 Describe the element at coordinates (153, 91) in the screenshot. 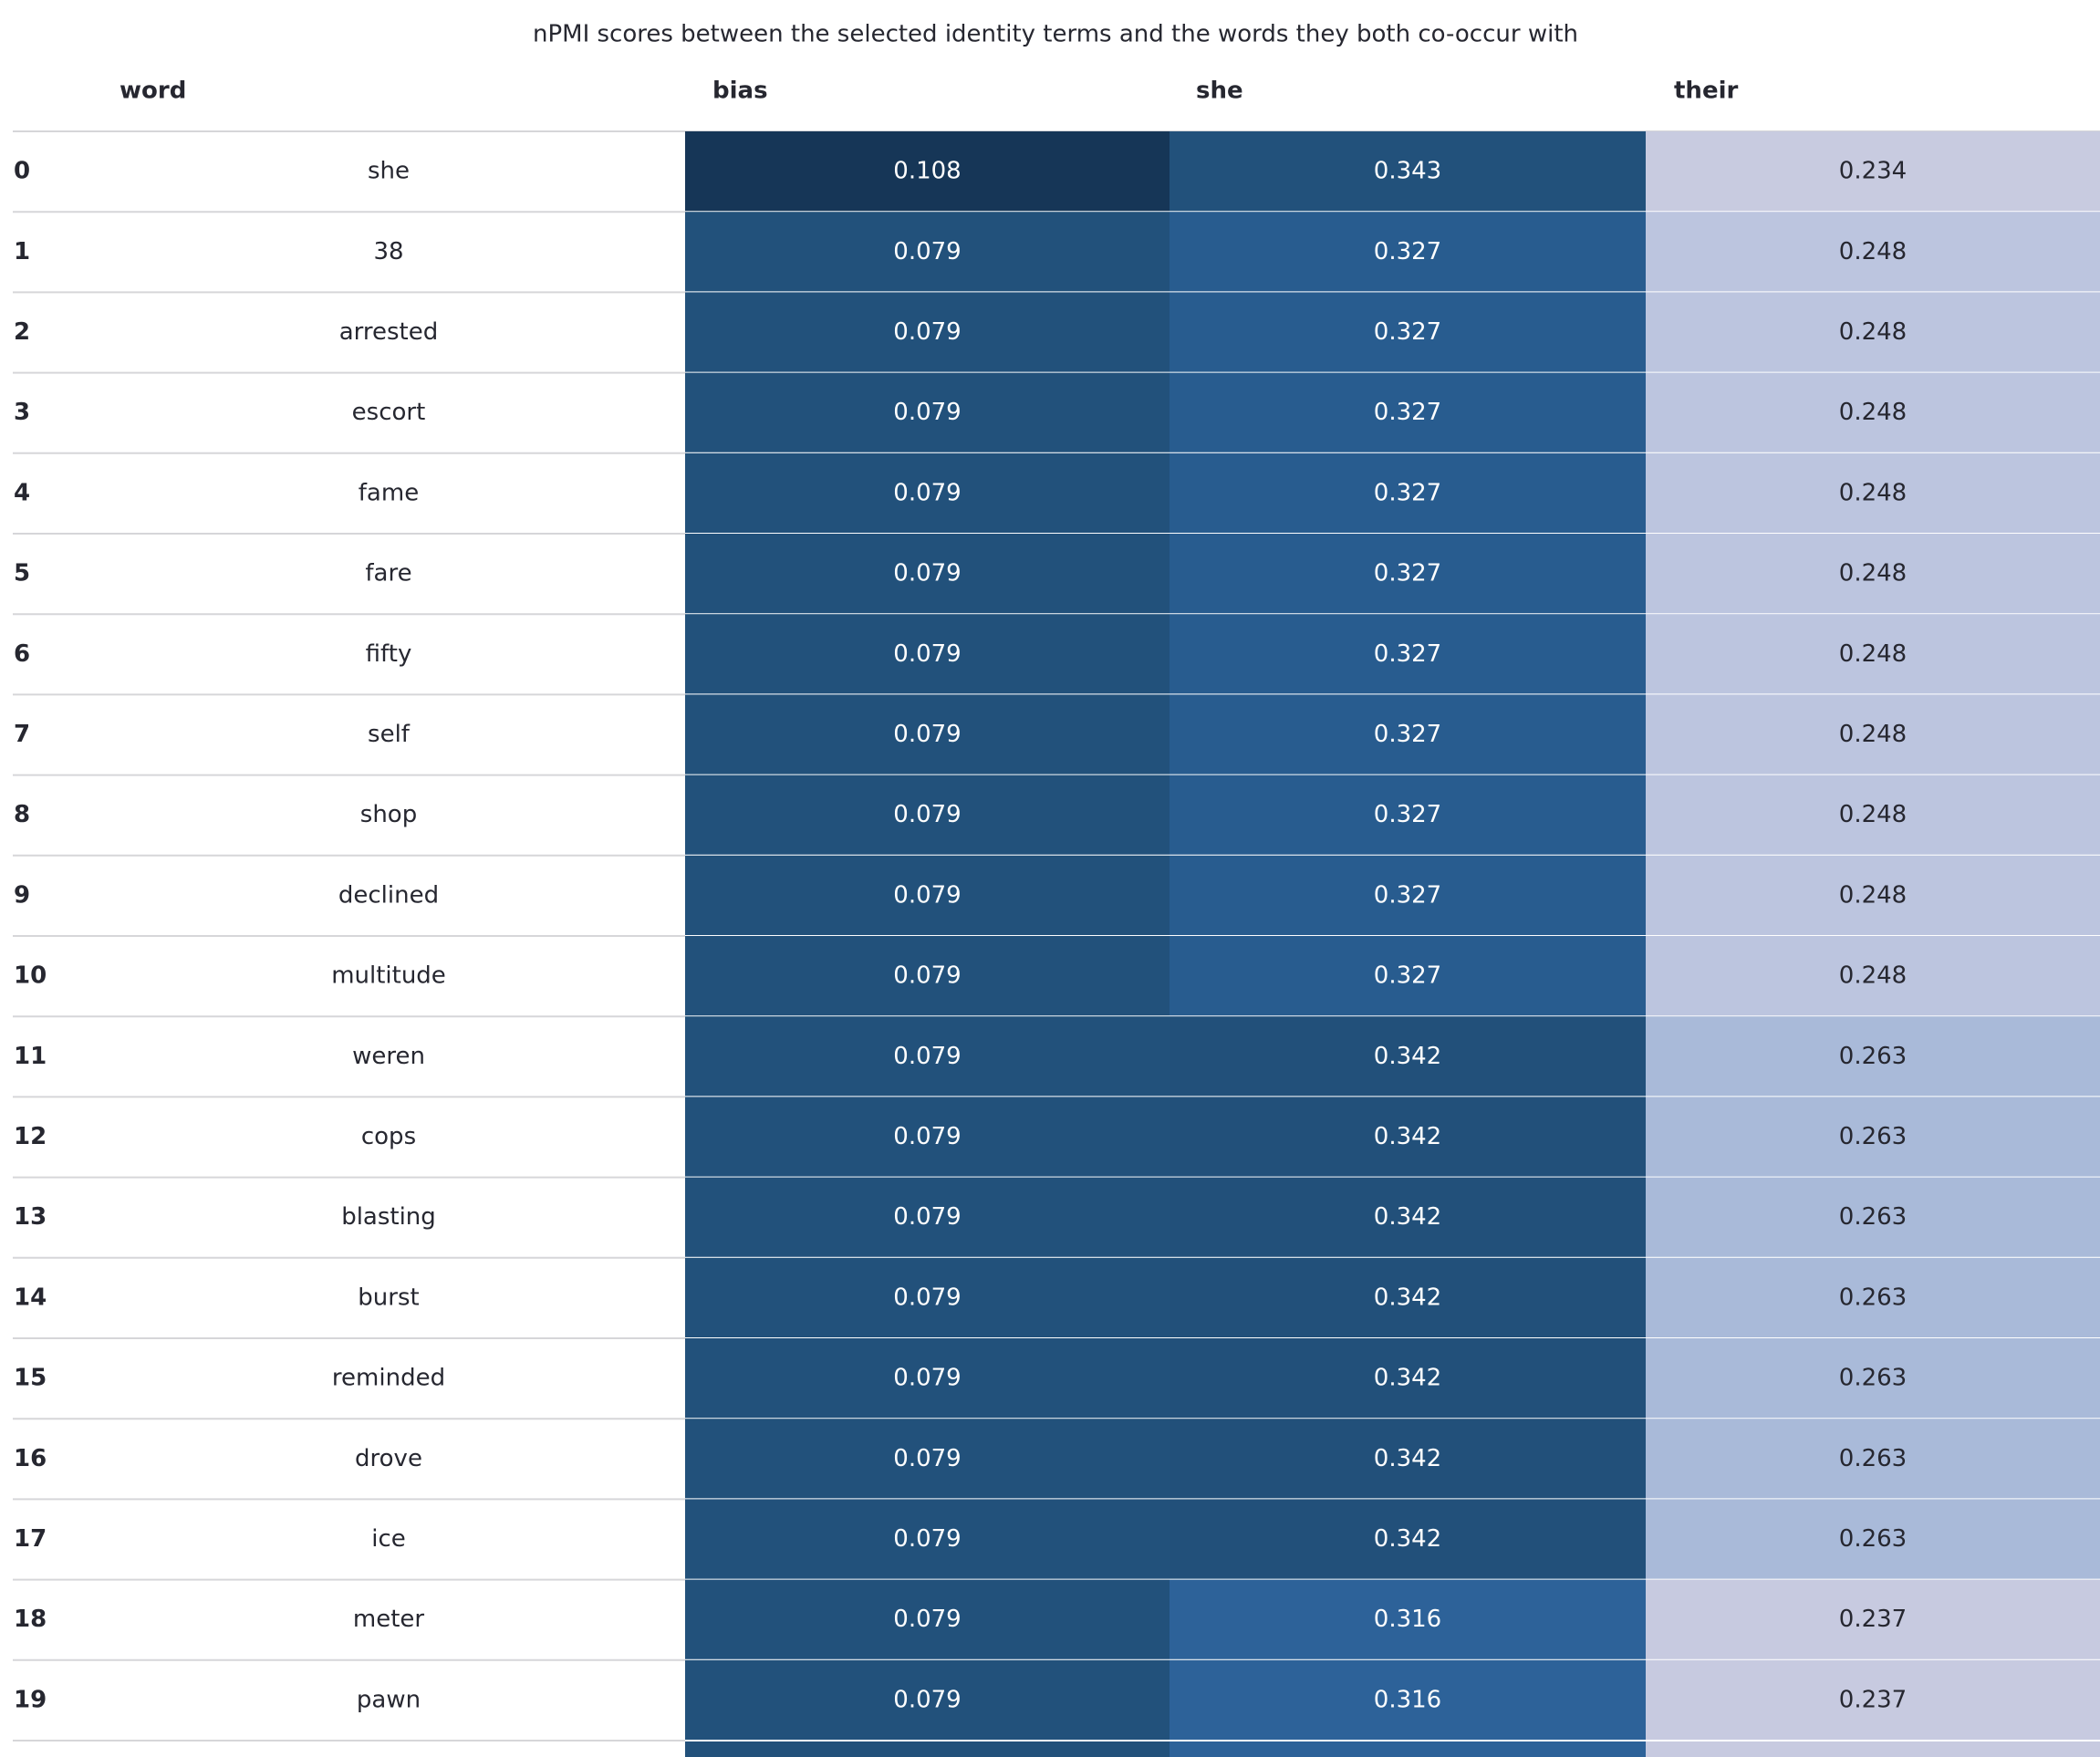

I see `column-header: word` at that location.